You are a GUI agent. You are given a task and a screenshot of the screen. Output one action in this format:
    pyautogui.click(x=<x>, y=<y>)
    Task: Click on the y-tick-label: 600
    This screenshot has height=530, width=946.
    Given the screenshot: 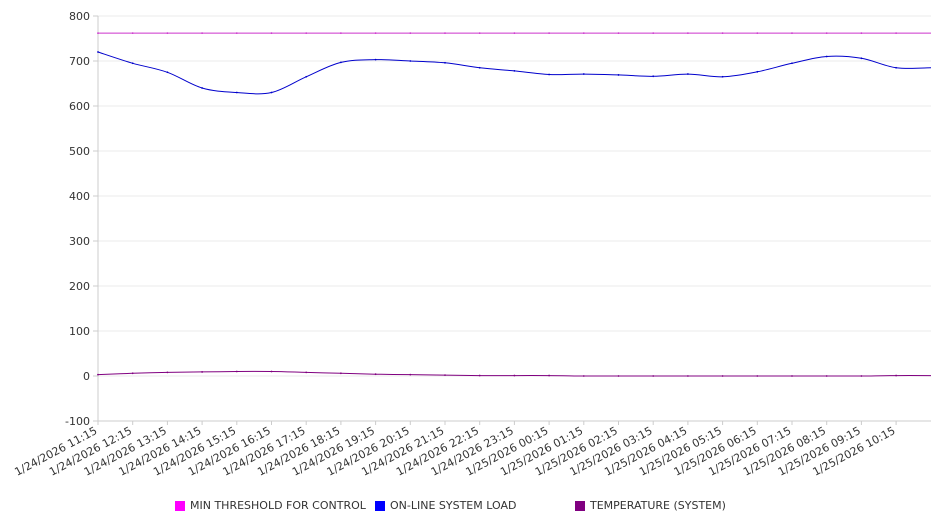 What is the action you would take?
    pyautogui.click(x=79, y=106)
    